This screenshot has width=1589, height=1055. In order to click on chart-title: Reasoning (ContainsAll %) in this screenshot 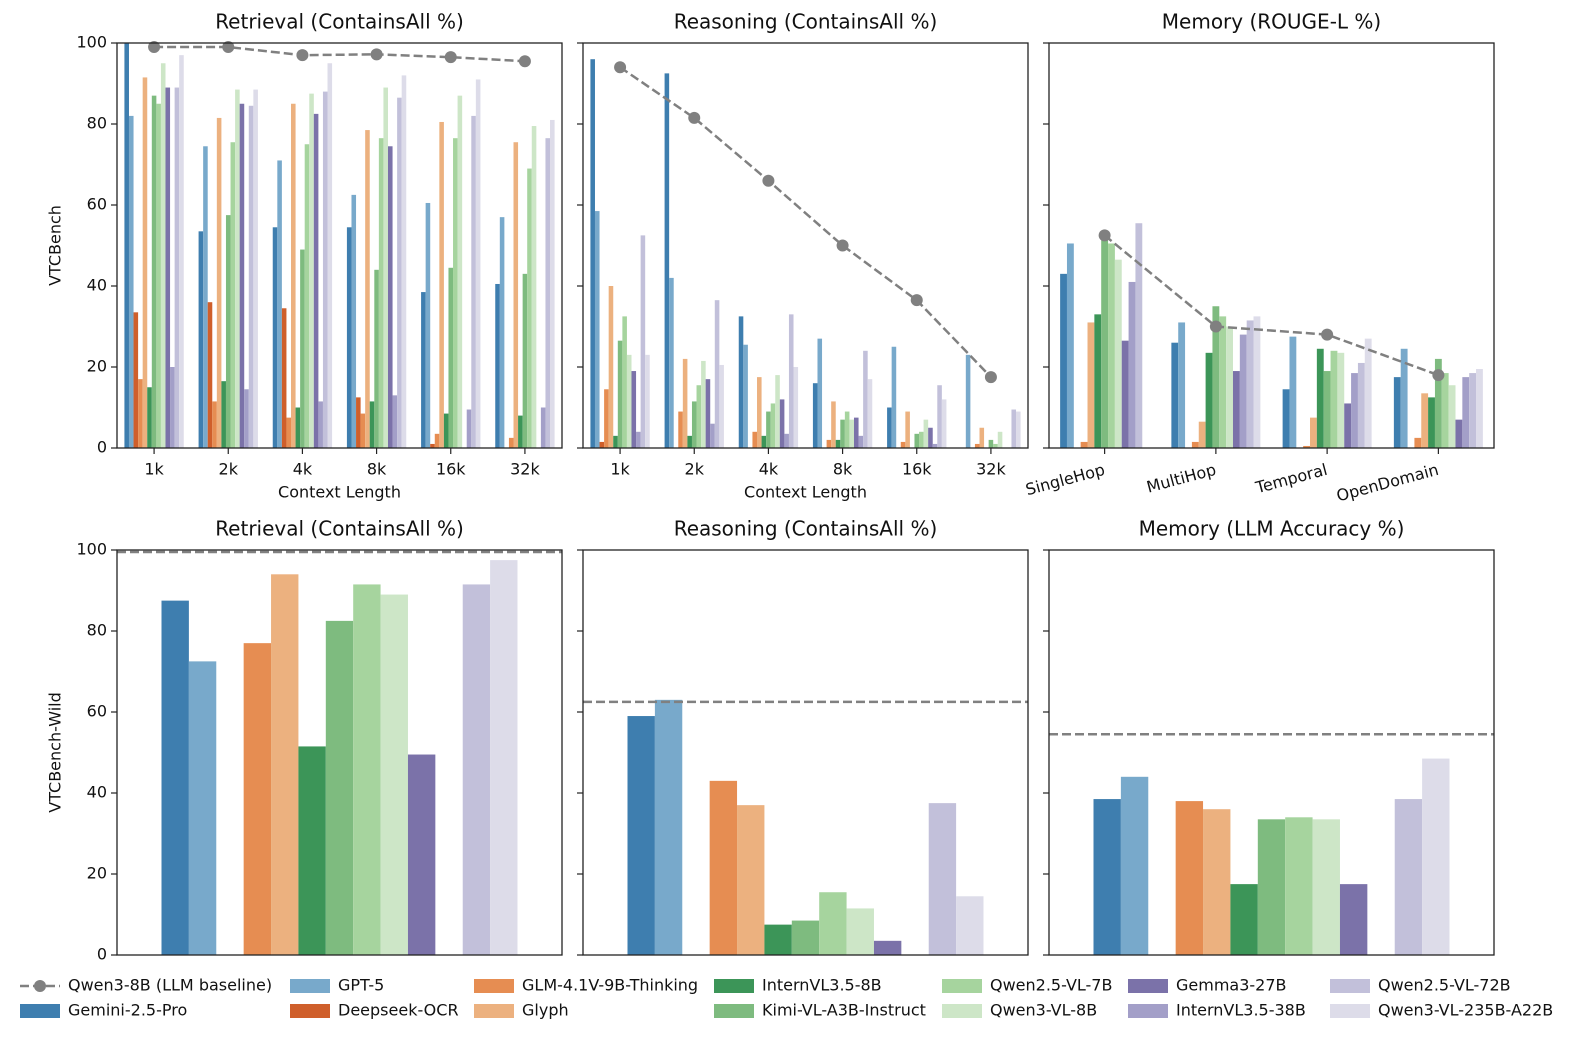, I will do `click(806, 529)`.